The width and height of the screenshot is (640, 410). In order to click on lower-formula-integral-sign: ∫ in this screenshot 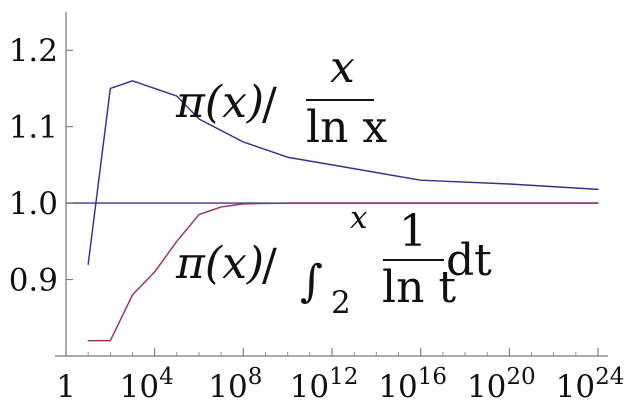, I will do `click(311, 281)`.